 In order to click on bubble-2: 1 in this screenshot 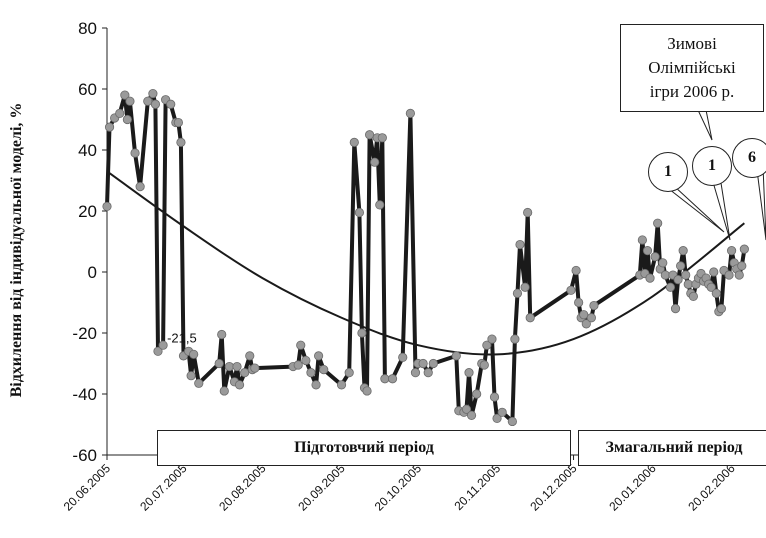, I will do `click(712, 166)`.